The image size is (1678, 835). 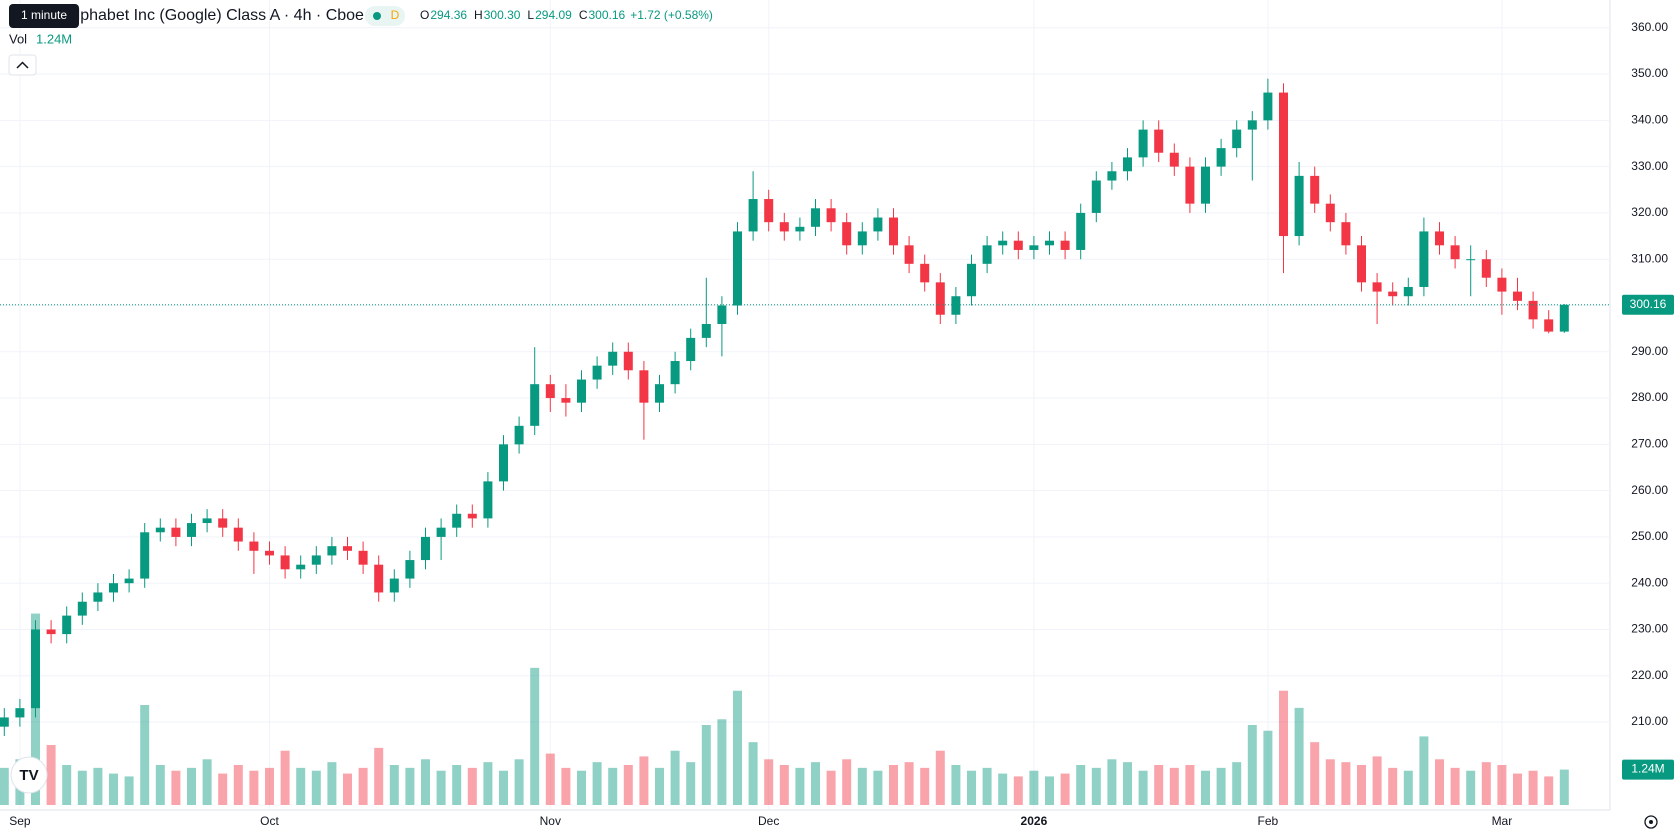 What do you see at coordinates (1649, 721) in the screenshot?
I see `y-tick-label: 210.00` at bounding box center [1649, 721].